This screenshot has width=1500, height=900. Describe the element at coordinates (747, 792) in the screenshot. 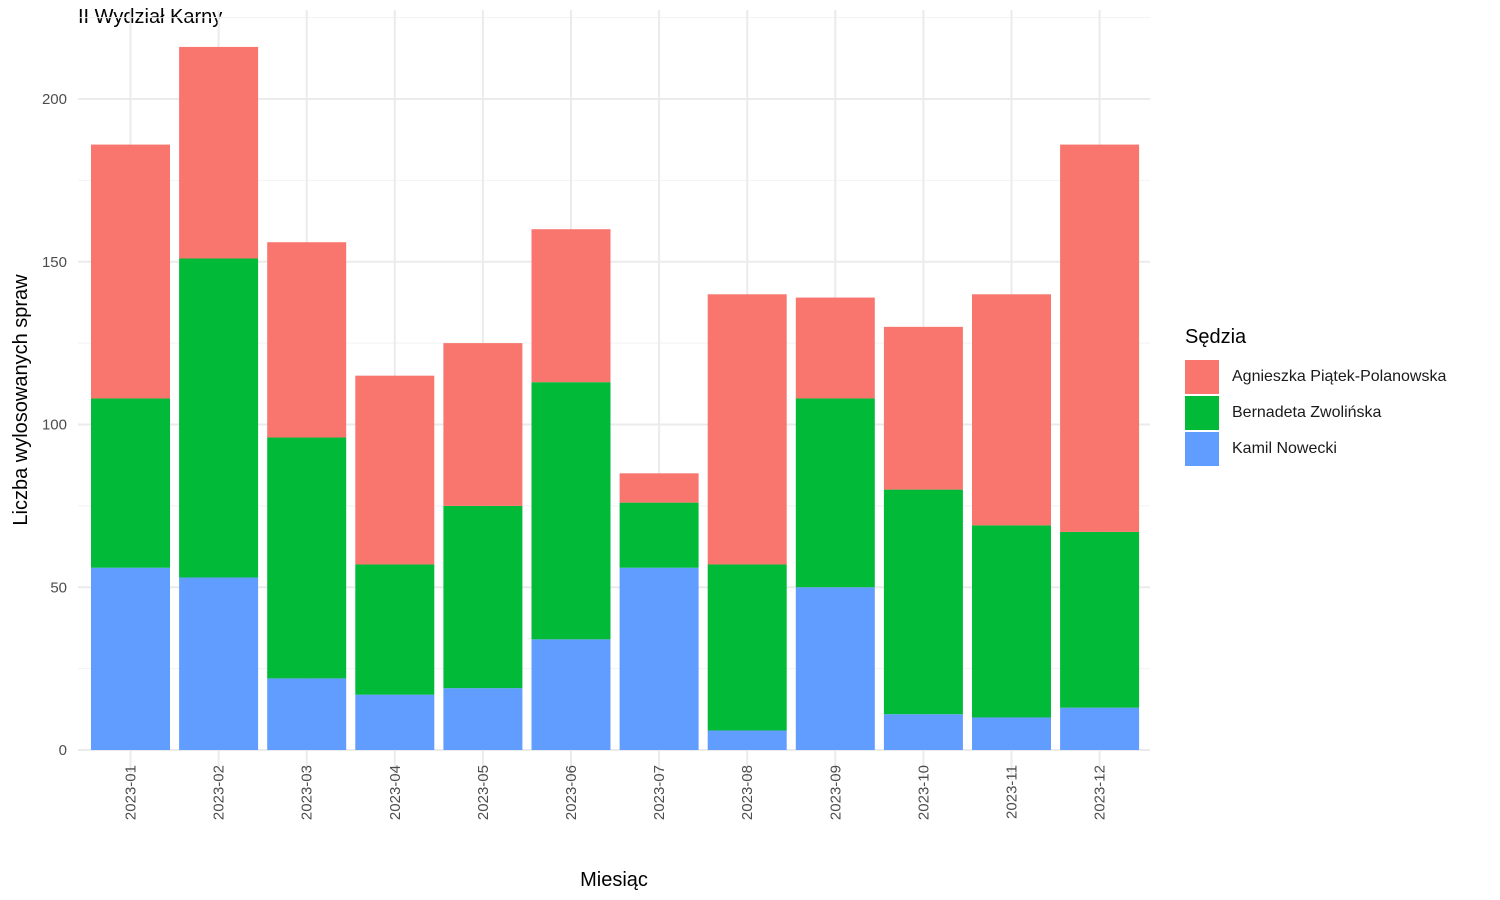

I see `x-tick-label: 2023-08` at that location.